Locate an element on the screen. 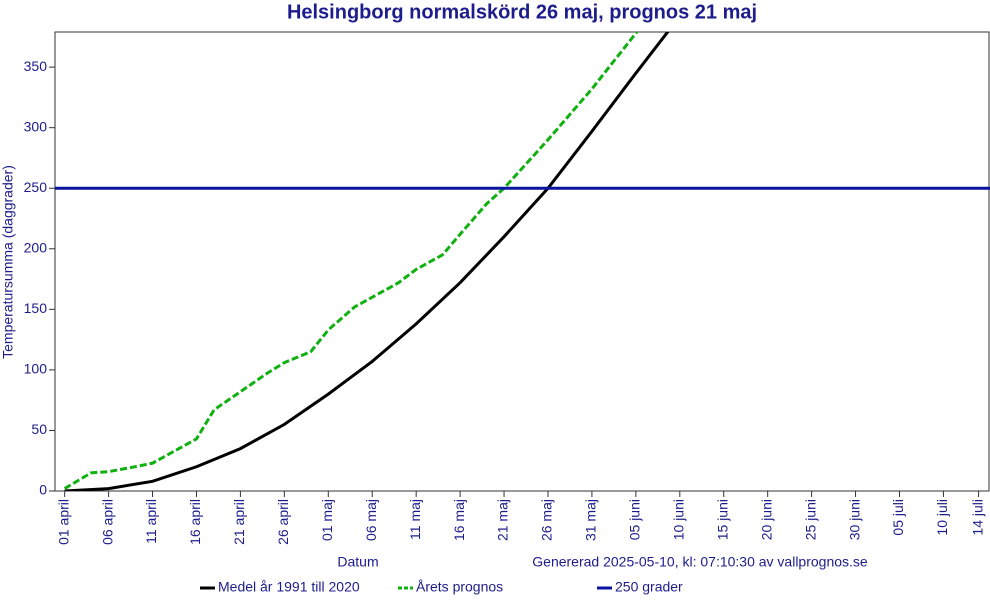  x-tick-label: 16 april is located at coordinates (195, 522).